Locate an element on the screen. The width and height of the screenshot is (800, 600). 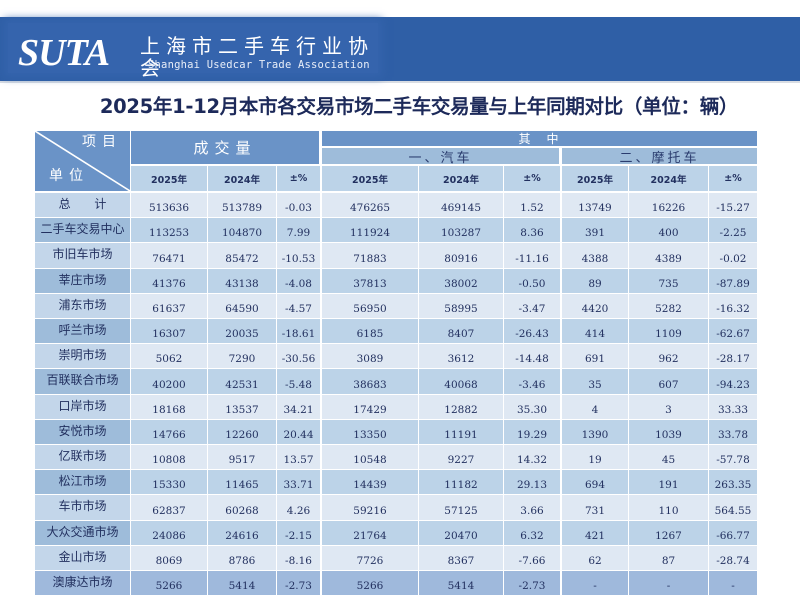
table-cell: 8.36 is located at coordinates (532, 230).